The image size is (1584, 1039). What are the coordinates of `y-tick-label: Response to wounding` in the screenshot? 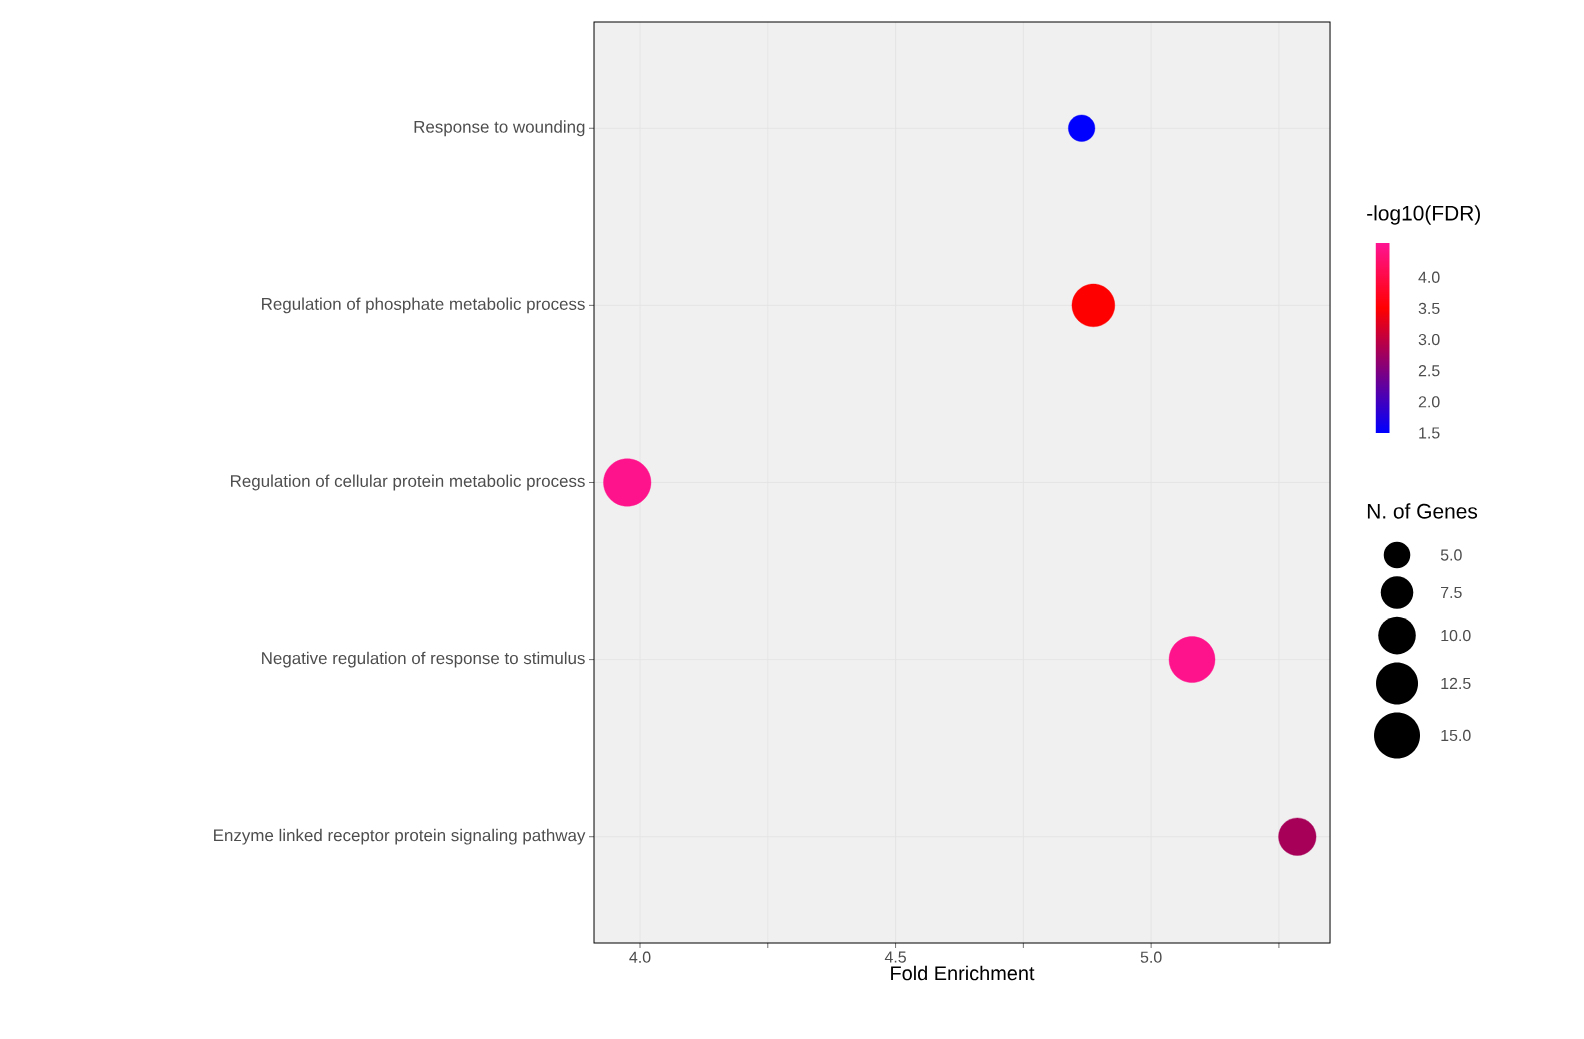 It's located at (499, 128).